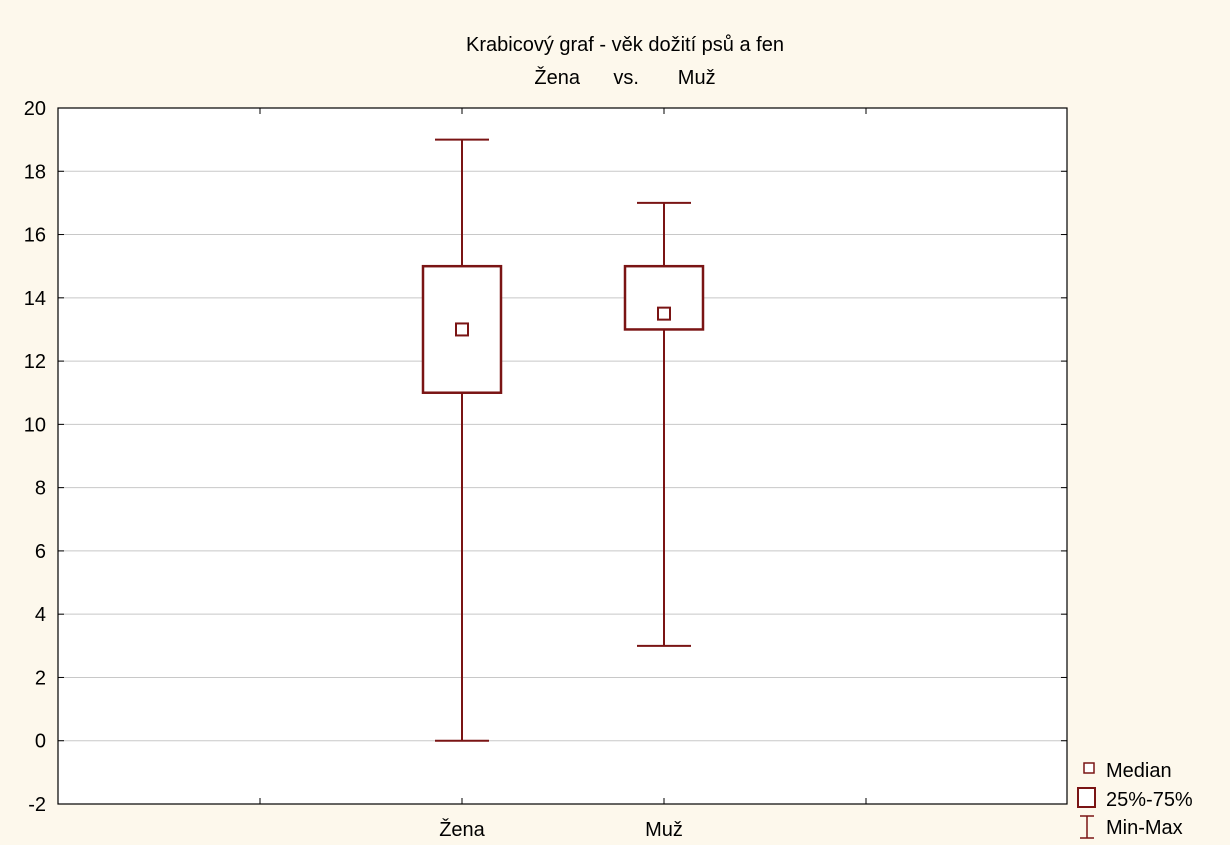 The image size is (1230, 845). What do you see at coordinates (624, 77) in the screenshot?
I see `chart-subtitle: Žena vs. Muž` at bounding box center [624, 77].